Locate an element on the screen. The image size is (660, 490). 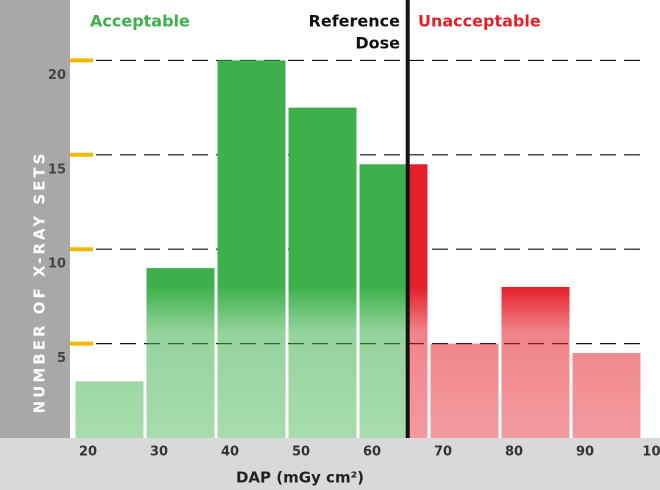
x-axis-label: DAP (mGy cm²) is located at coordinates (300, 478).